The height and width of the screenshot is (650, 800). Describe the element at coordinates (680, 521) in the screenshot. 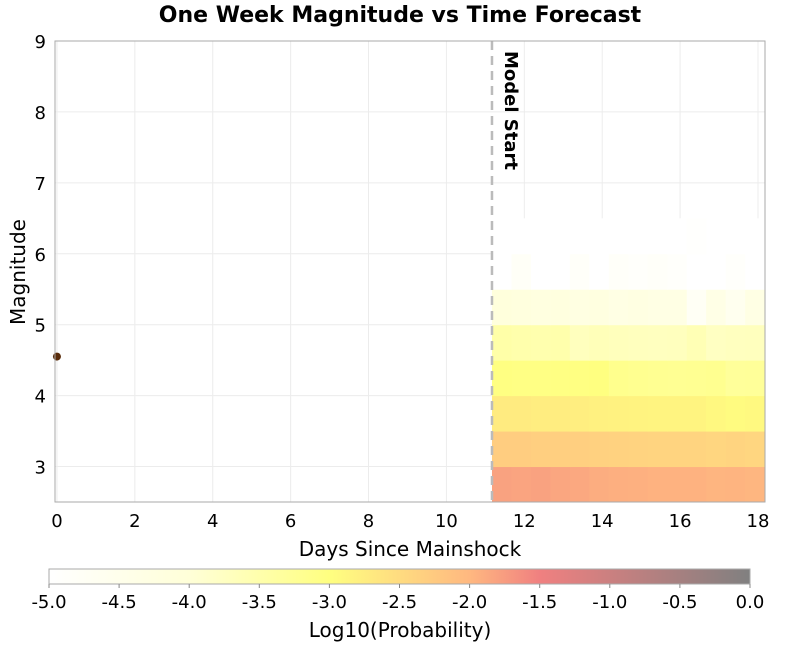

I see `x-tick-label: 16` at that location.